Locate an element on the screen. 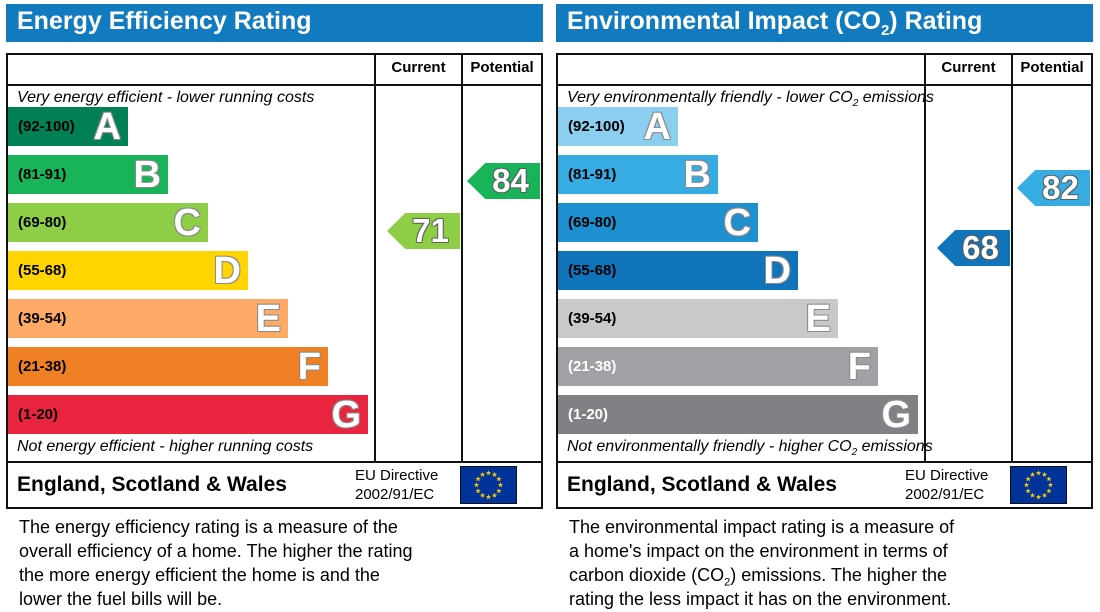  co2-panel-title: Environmental Impact (CO2) Rating is located at coordinates (824, 23).